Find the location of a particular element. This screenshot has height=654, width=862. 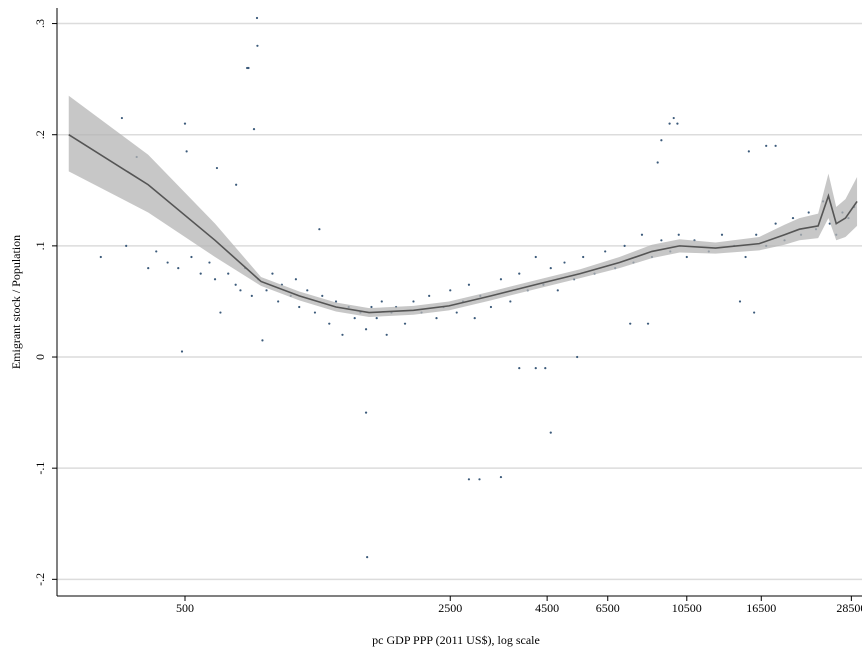

x-tick-label: 4500 is located at coordinates (547, 608).